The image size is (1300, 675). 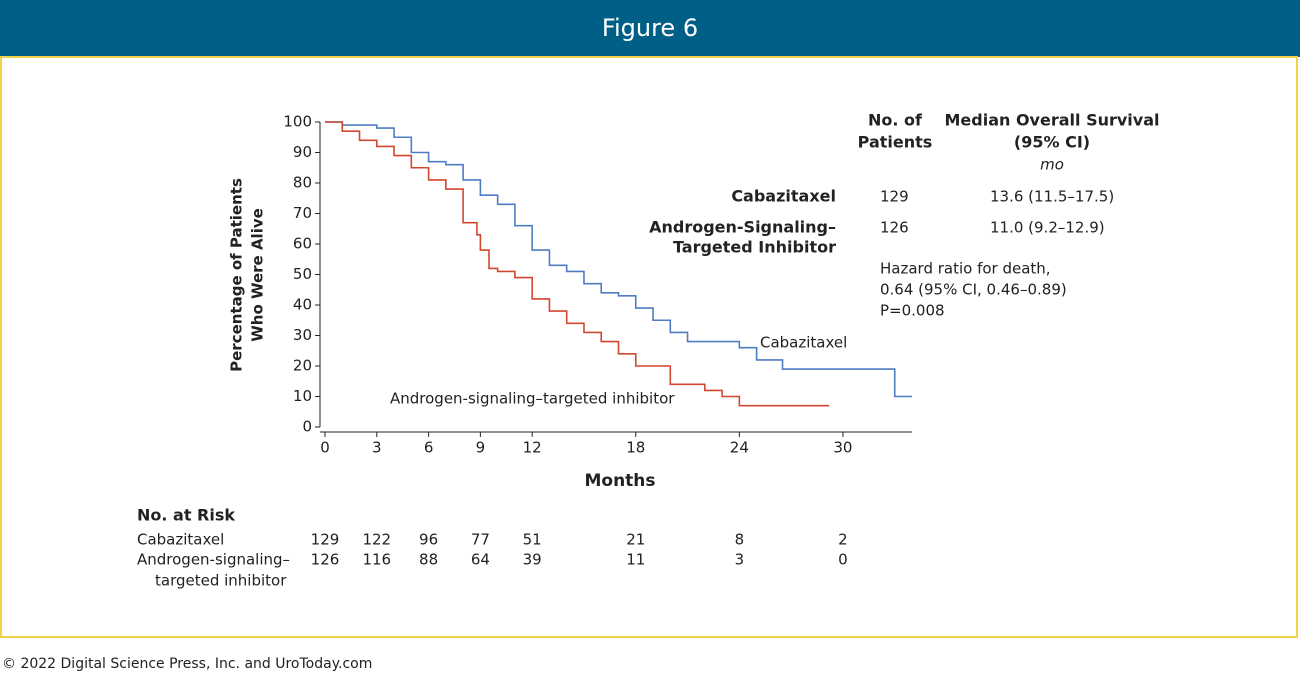 I want to click on y-tick-label: 80, so click(x=302, y=183).